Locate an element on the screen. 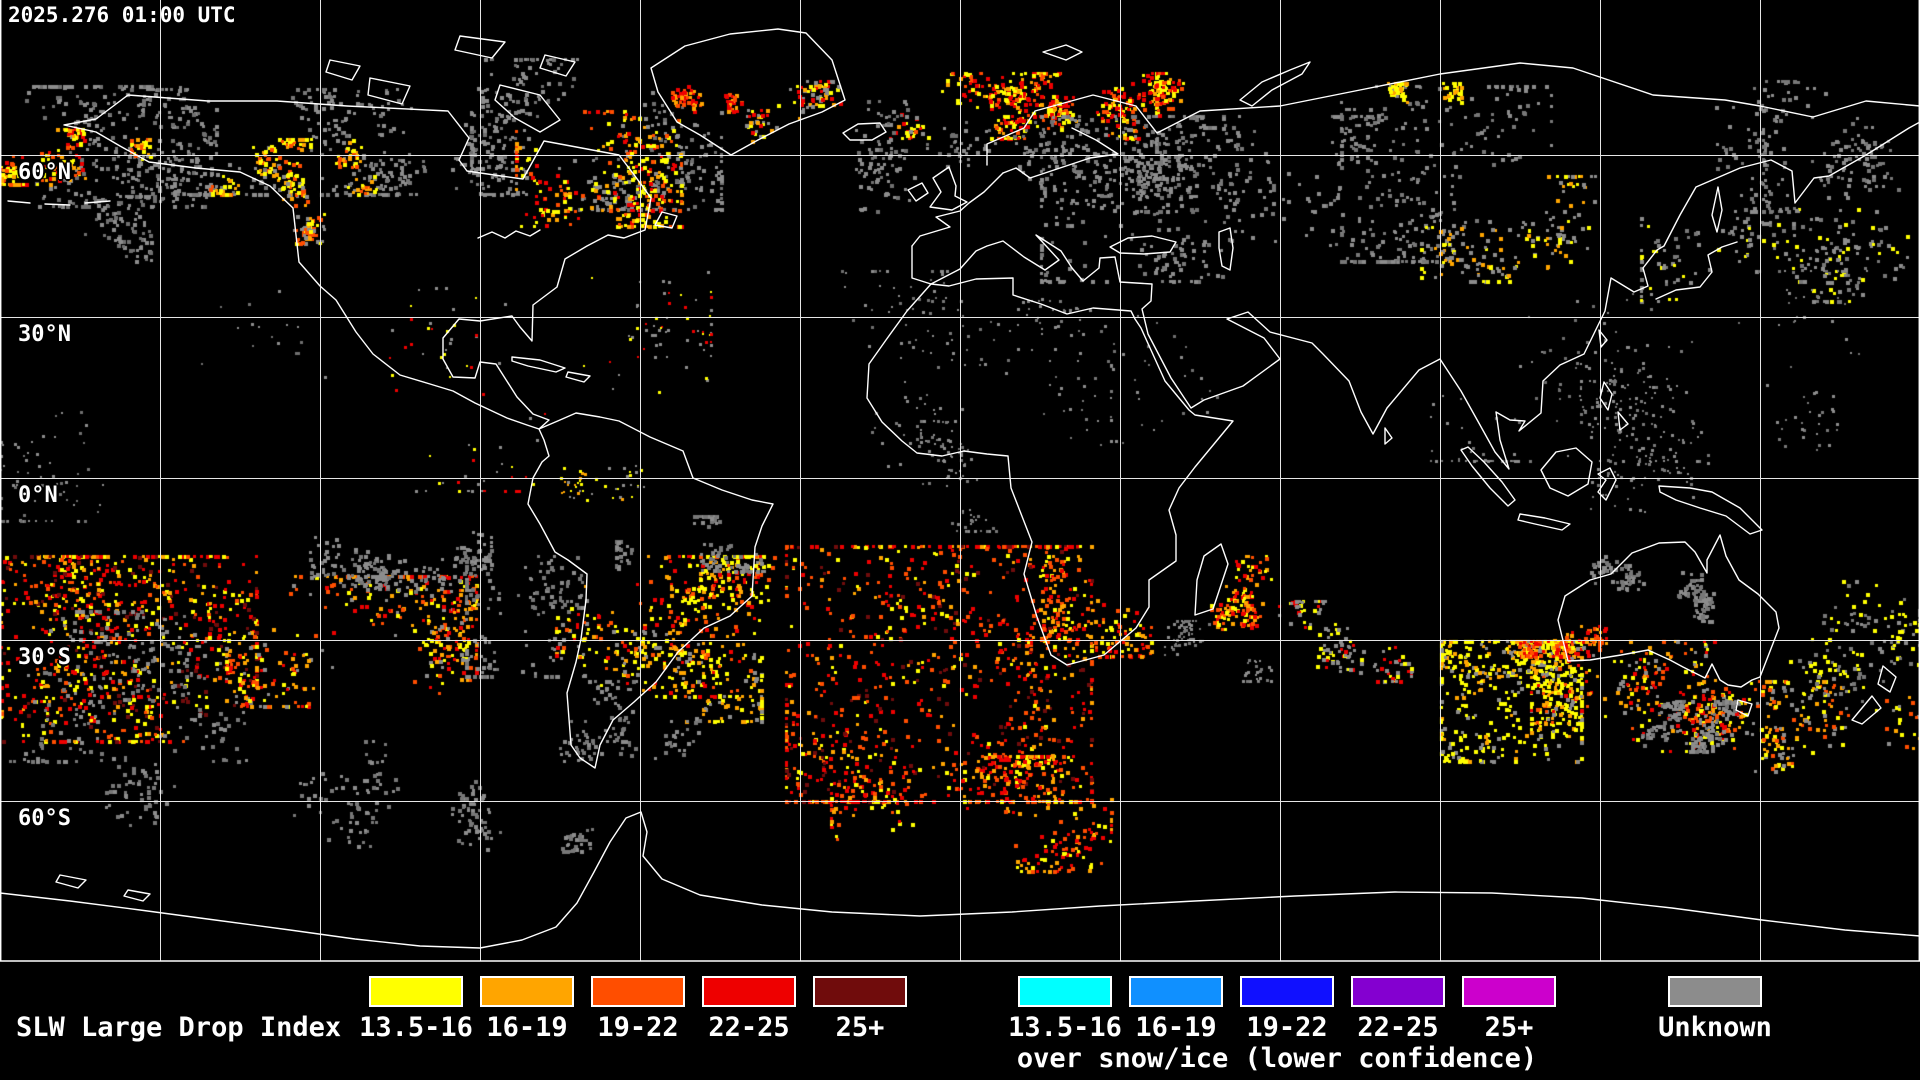  latitude-label: 30°N is located at coordinates (44, 334).